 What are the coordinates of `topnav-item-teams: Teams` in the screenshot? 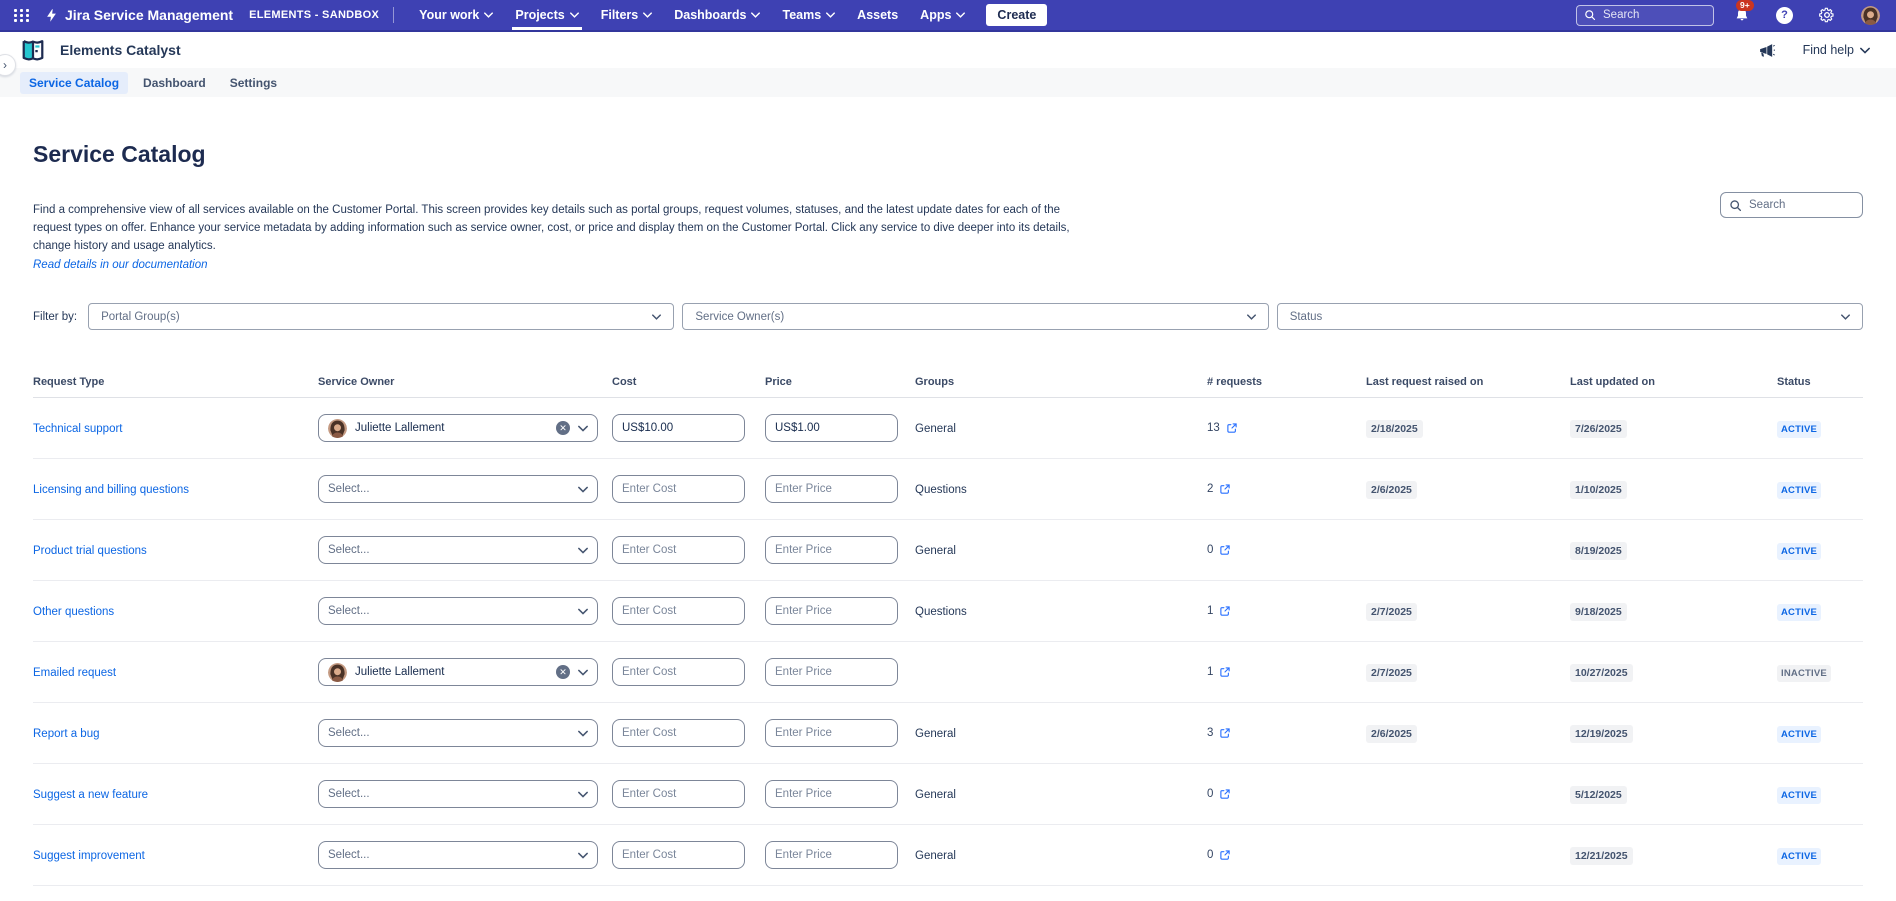 It's located at (808, 15).